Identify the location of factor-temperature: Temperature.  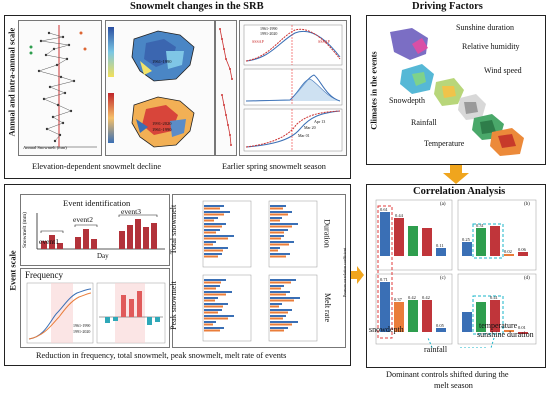
(444, 143).